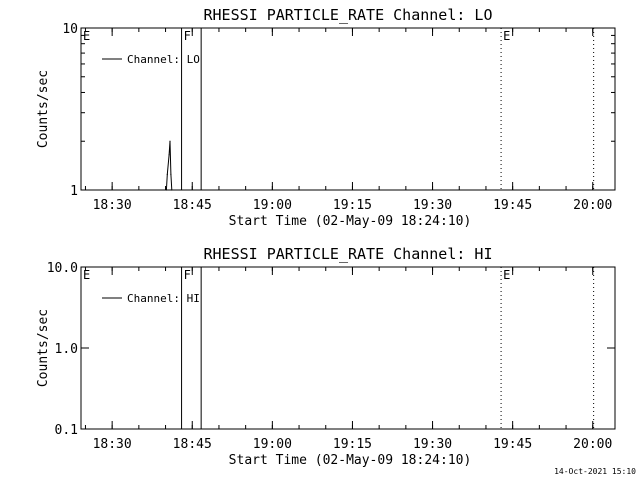 The height and width of the screenshot is (480, 640). Describe the element at coordinates (348, 15) in the screenshot. I see `panel-1-chart-title: RHESSI PARTICLE_RATE Channel: LO` at that location.